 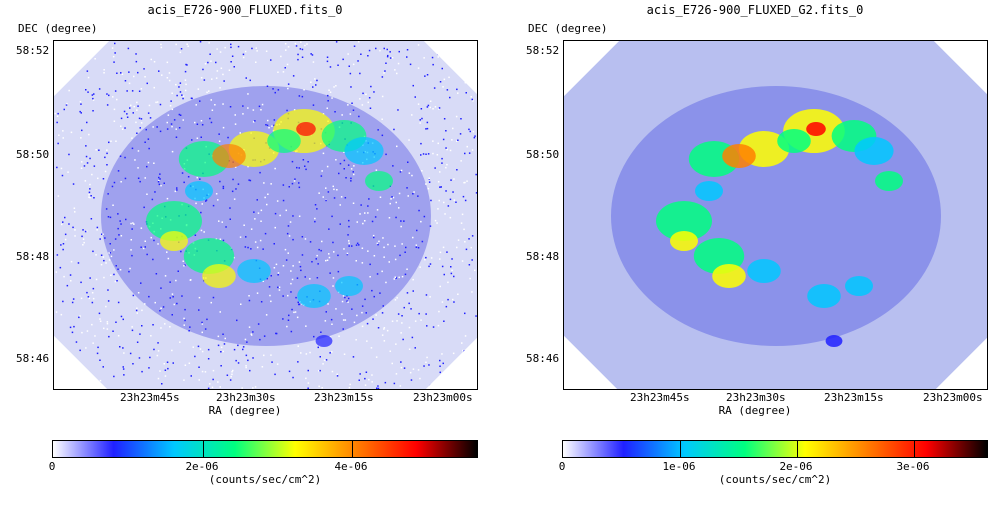 What do you see at coordinates (913, 466) in the screenshot?
I see `colorbar-tick-label: 3e-06` at bounding box center [913, 466].